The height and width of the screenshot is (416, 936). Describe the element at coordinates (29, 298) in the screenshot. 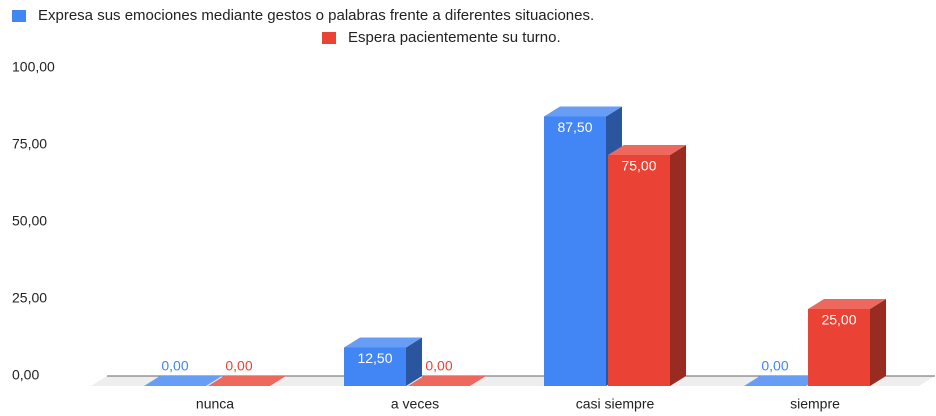

I see `y-tick-label: 25,00` at that location.